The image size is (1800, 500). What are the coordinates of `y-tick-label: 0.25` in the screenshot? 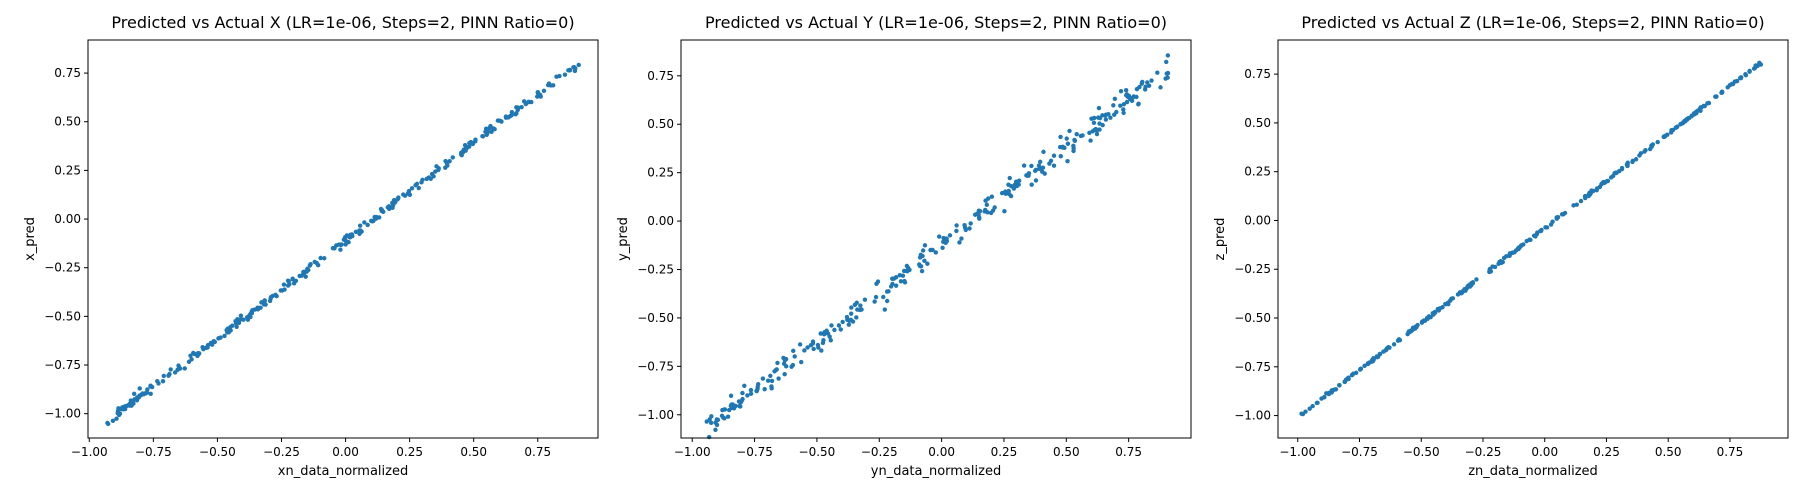 It's located at (1257, 172).